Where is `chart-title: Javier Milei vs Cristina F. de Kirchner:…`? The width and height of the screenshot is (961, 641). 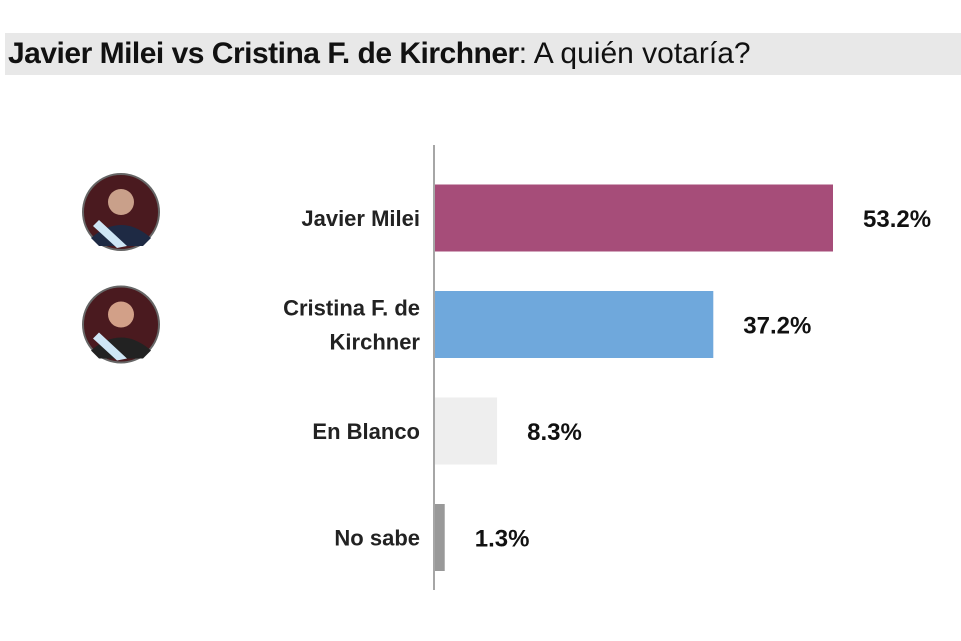
chart-title: Javier Milei vs Cristina F. de Kirchner:… is located at coordinates (483, 54).